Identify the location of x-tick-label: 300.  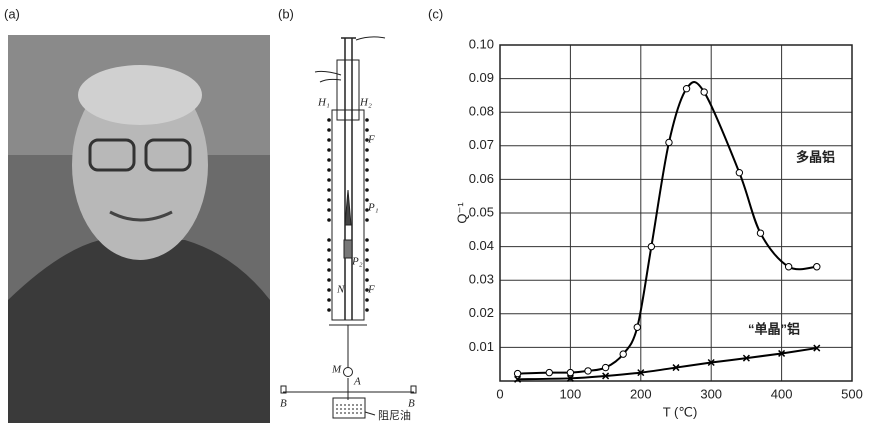
(711, 393).